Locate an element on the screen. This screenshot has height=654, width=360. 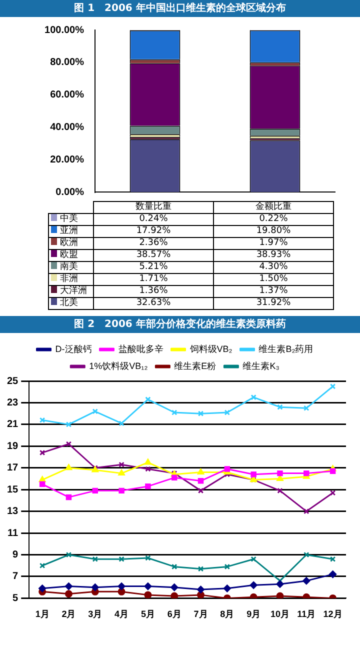
y-tick-label: 11 is located at coordinates (13, 533).